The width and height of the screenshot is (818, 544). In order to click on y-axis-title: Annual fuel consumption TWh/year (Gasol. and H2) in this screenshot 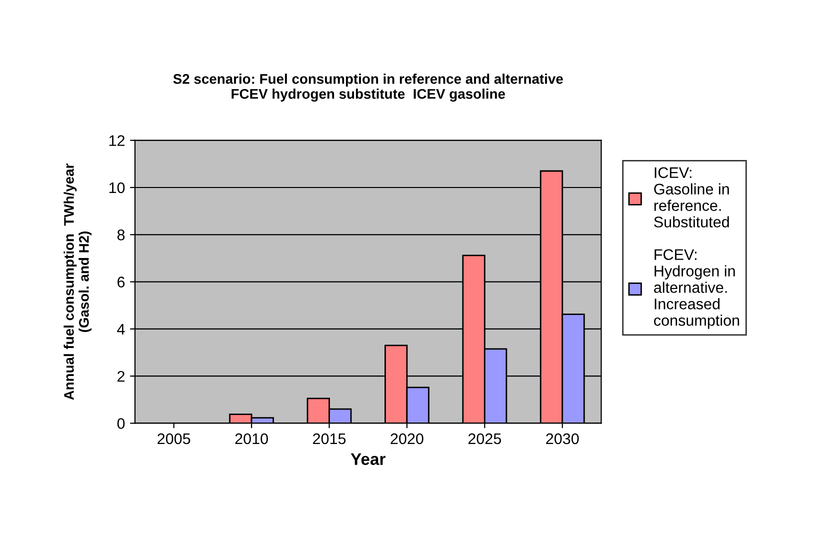, I will do `click(78, 282)`.